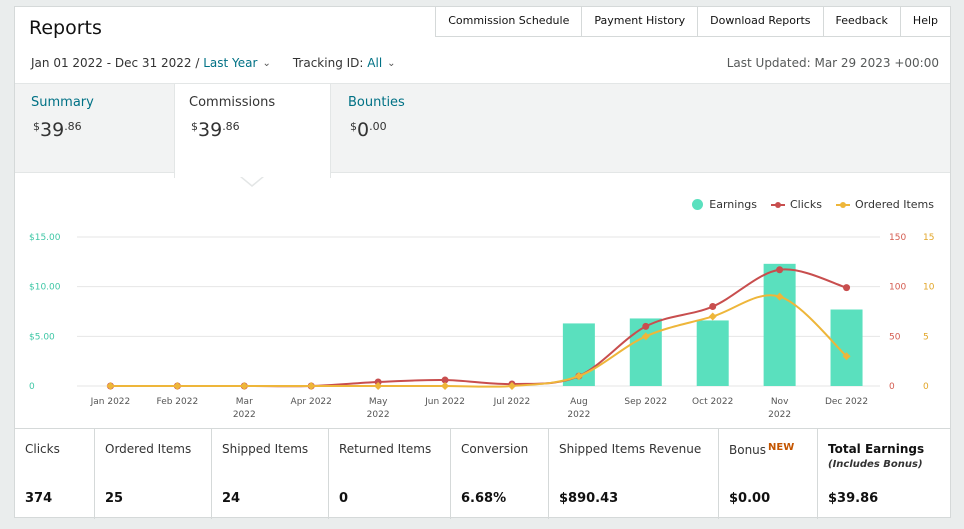 The width and height of the screenshot is (964, 529). What do you see at coordinates (110, 402) in the screenshot?
I see `x-tick-label: Jan 2022` at bounding box center [110, 402].